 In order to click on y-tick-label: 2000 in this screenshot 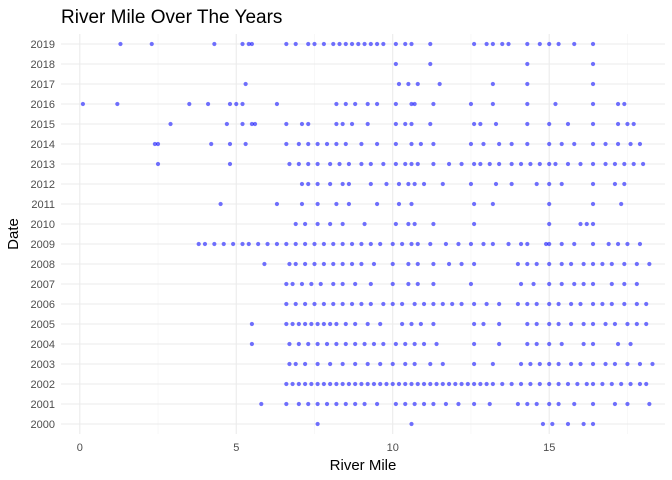, I will do `click(43, 425)`.